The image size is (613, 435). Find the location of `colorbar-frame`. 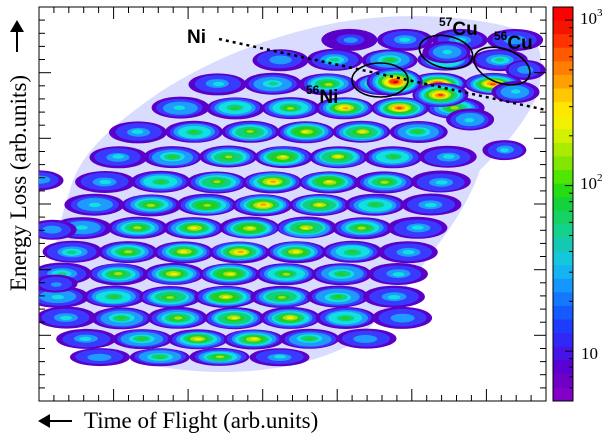

colorbar-frame is located at coordinates (563, 204).